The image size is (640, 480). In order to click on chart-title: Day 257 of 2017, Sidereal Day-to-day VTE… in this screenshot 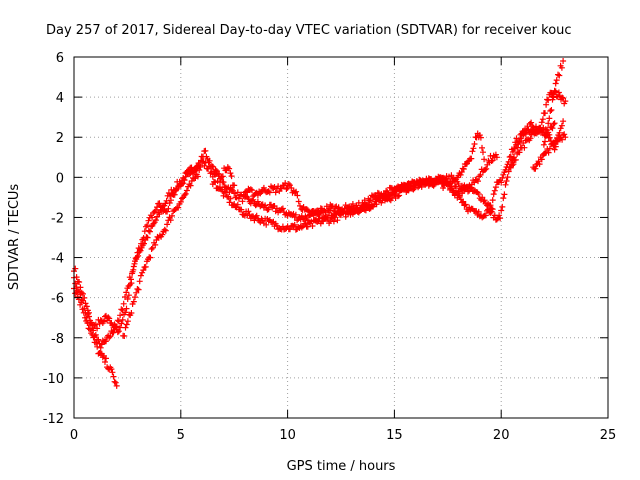, I will do `click(309, 30)`.